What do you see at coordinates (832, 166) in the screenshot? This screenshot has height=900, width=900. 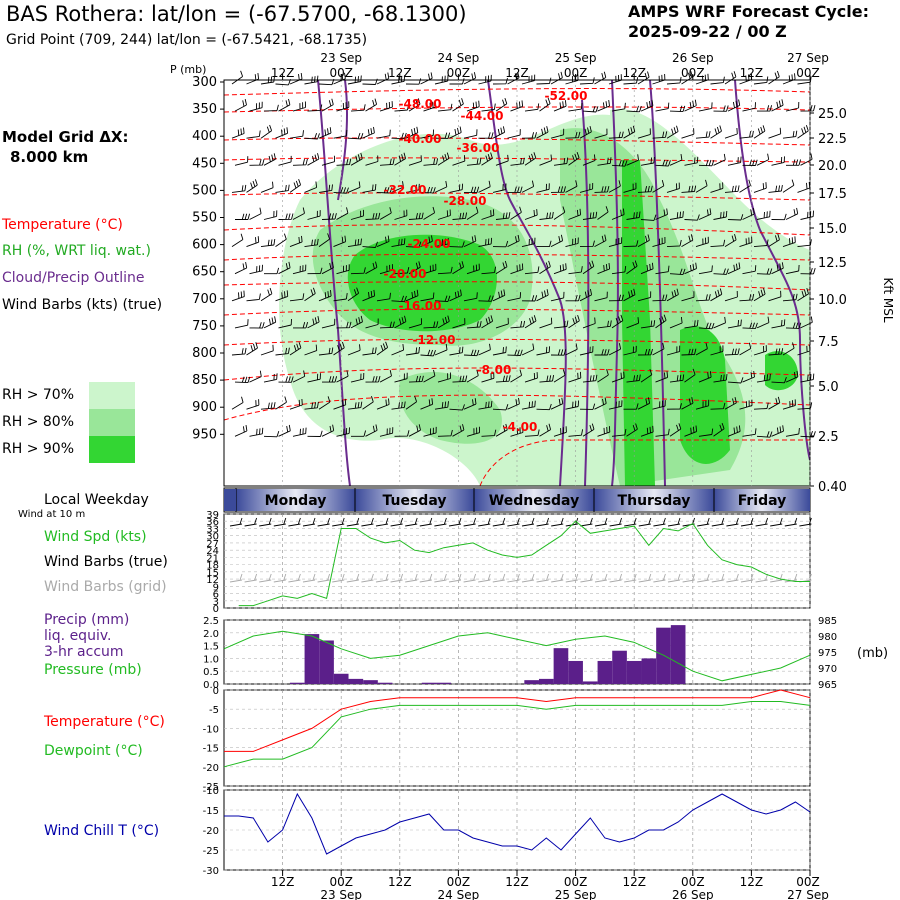 I see `height-tick-label: 20.0` at bounding box center [832, 166].